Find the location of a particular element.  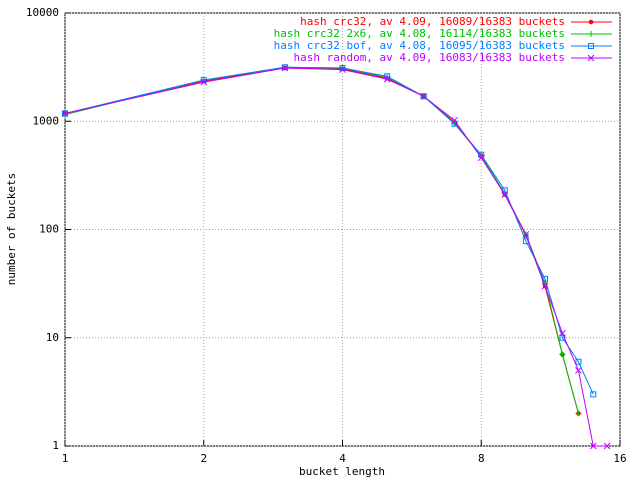

y-tick-label: 1000 is located at coordinates (46, 120).